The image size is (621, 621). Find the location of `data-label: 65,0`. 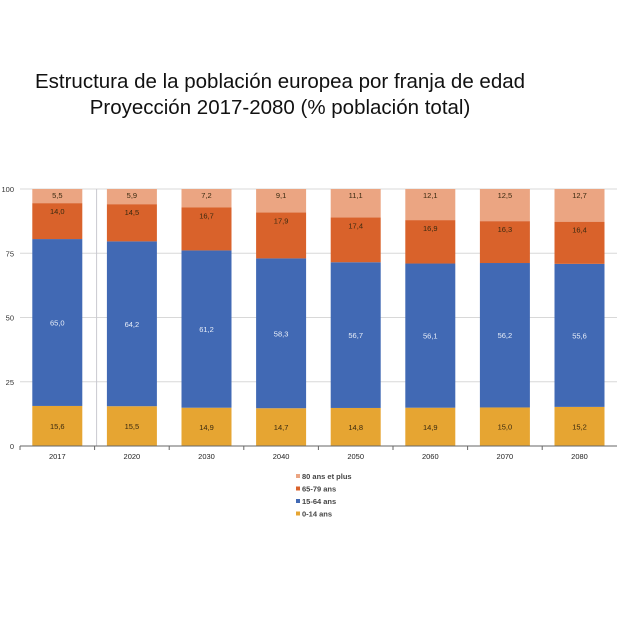

data-label: 65,0 is located at coordinates (57, 323).